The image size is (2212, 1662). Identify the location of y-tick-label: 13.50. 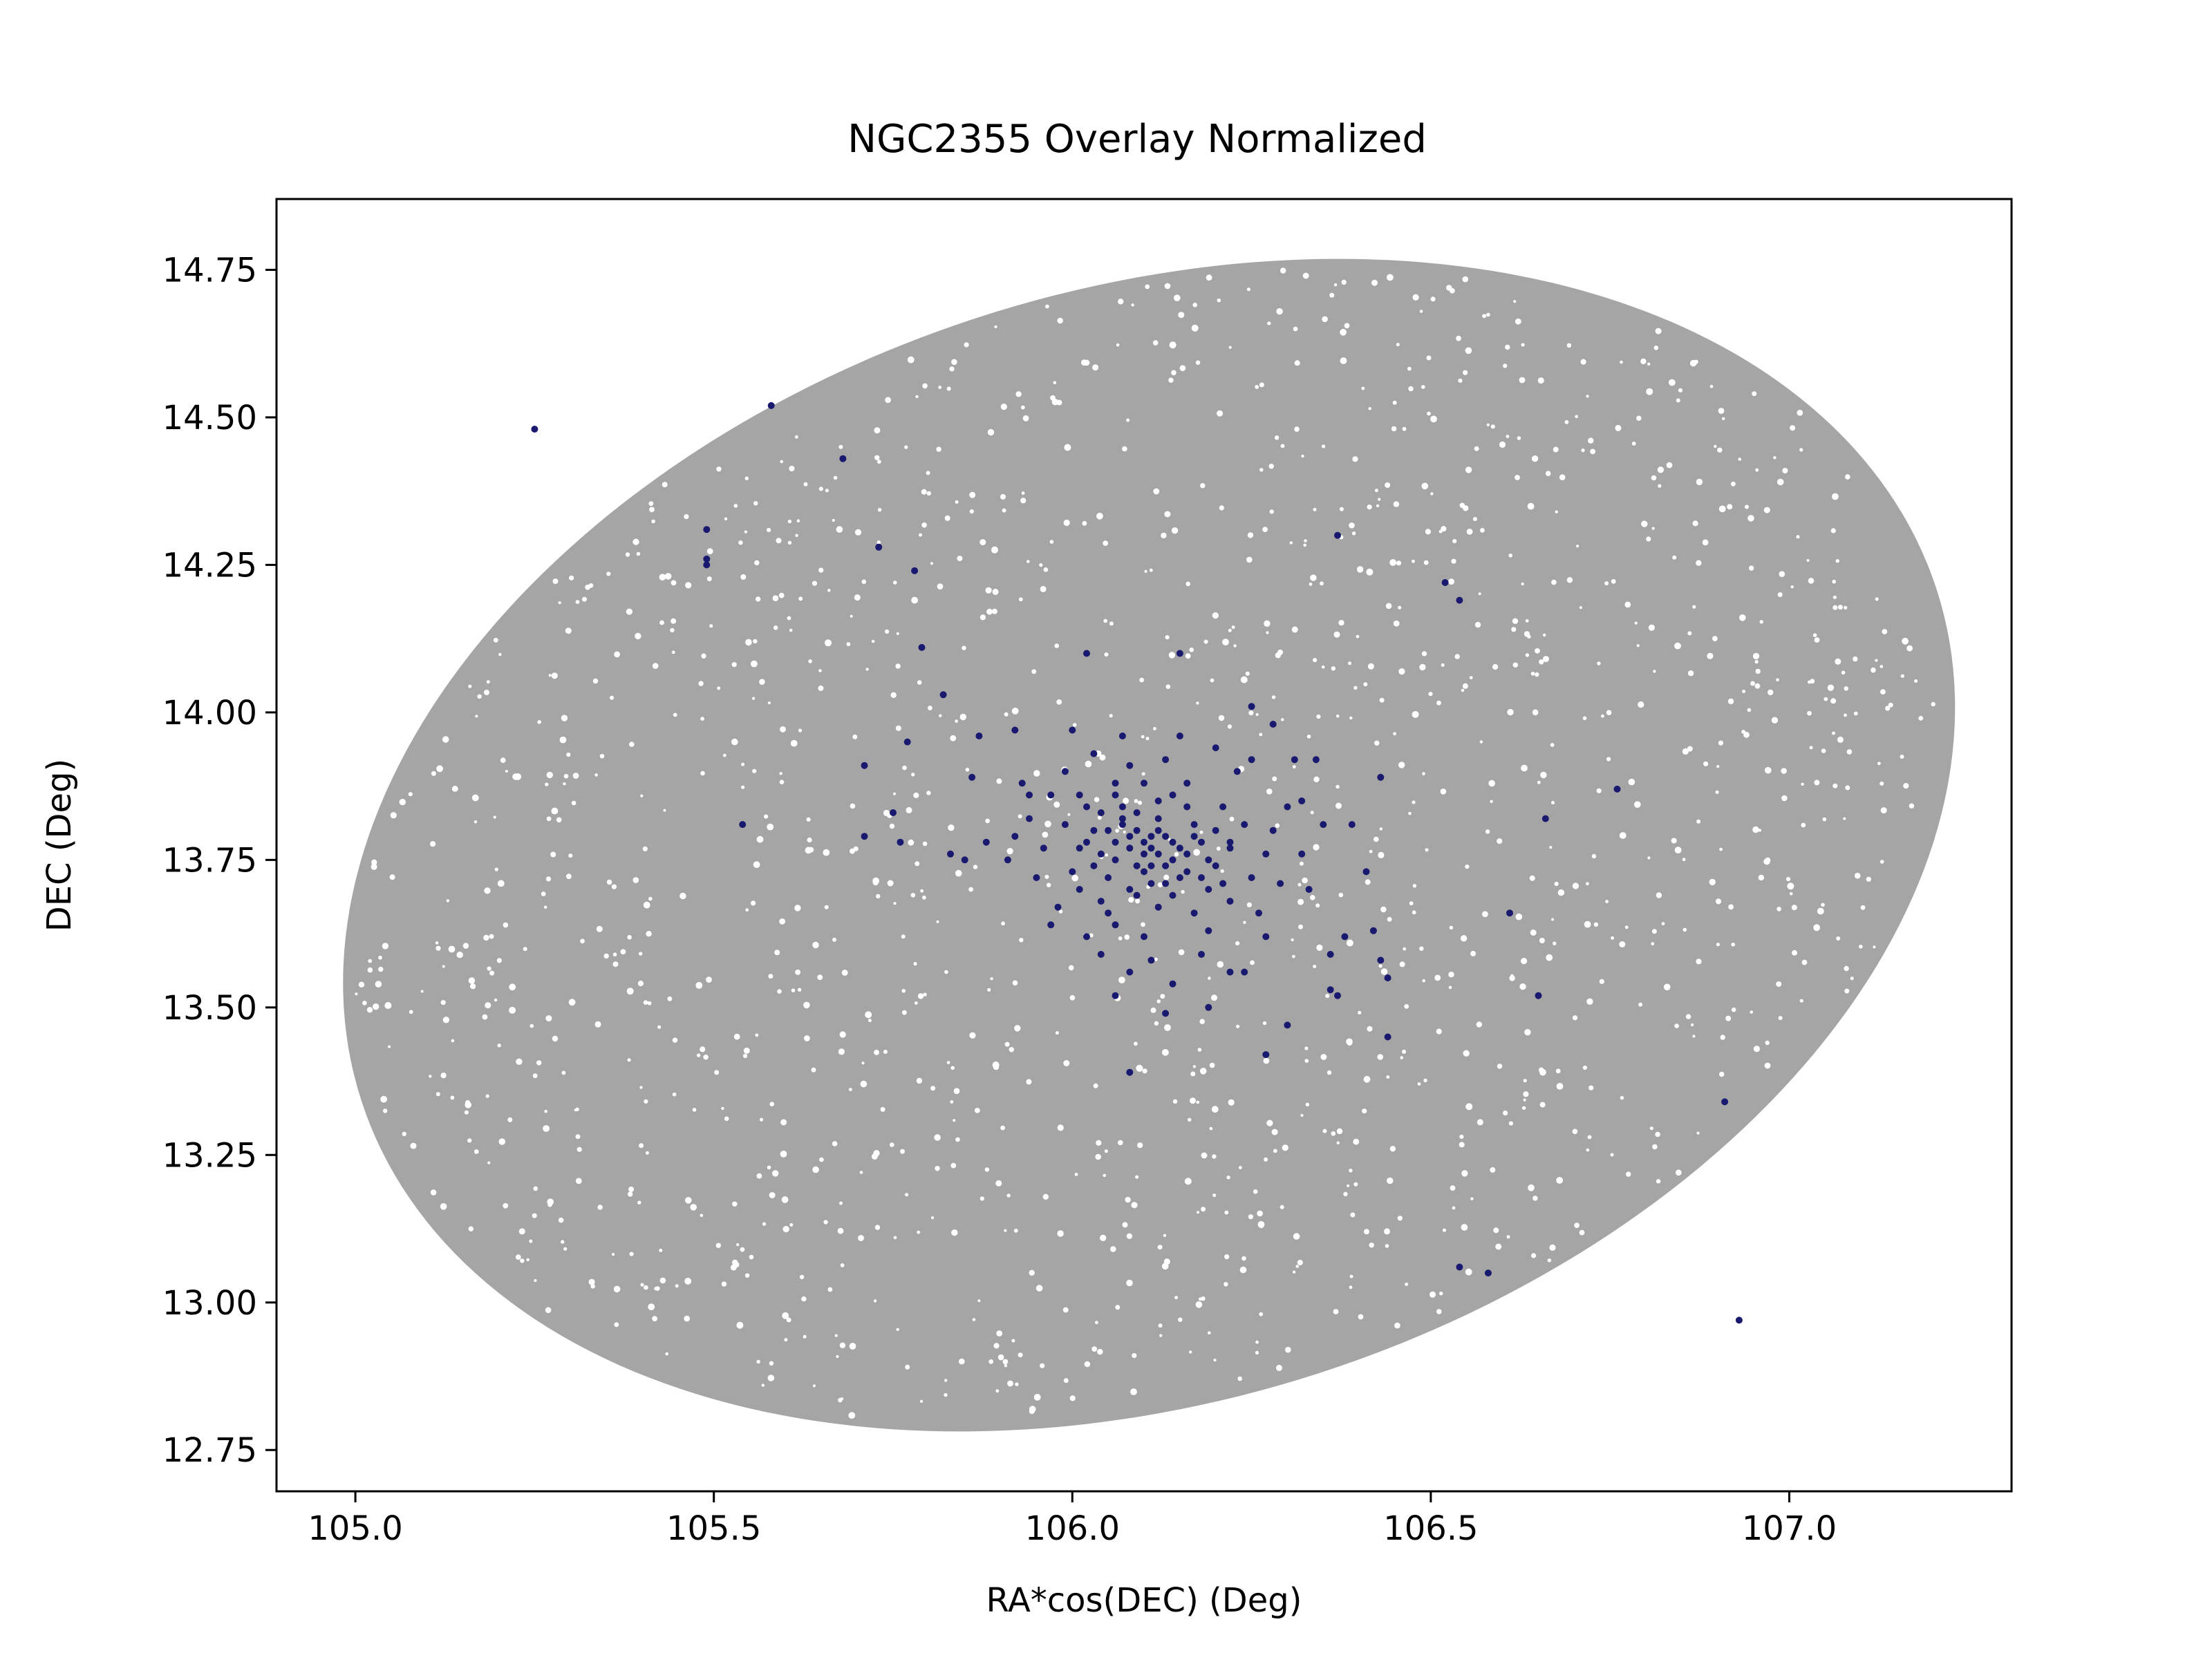
(209, 1008).